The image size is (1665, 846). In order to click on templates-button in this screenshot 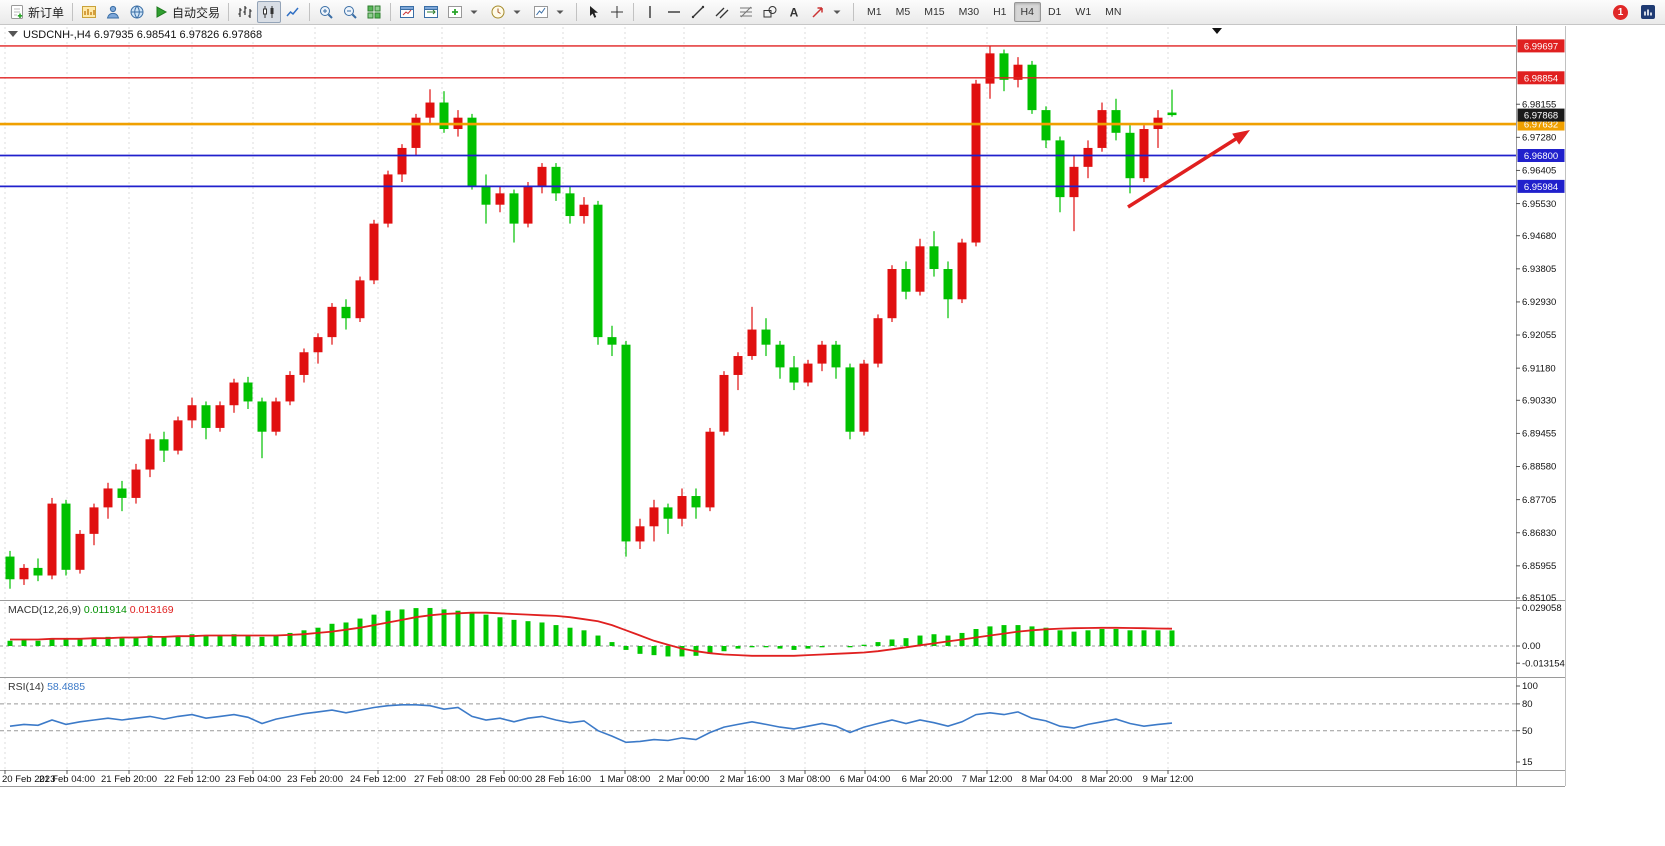, I will do `click(550, 12)`.